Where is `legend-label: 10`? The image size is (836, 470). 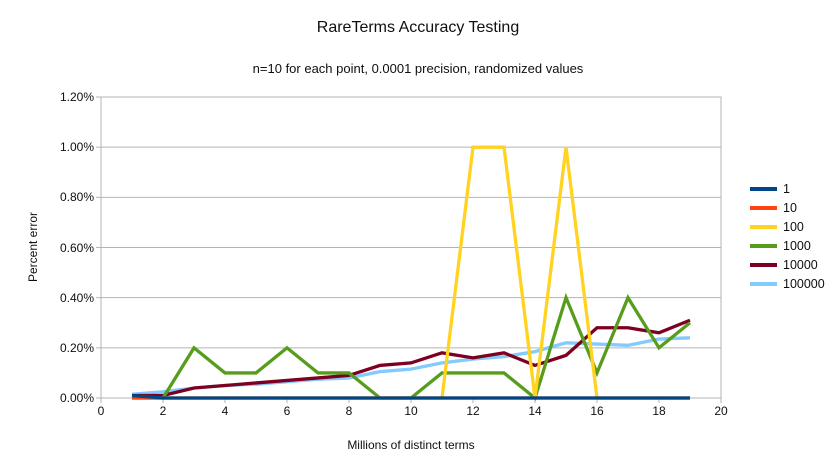 legend-label: 10 is located at coordinates (790, 207).